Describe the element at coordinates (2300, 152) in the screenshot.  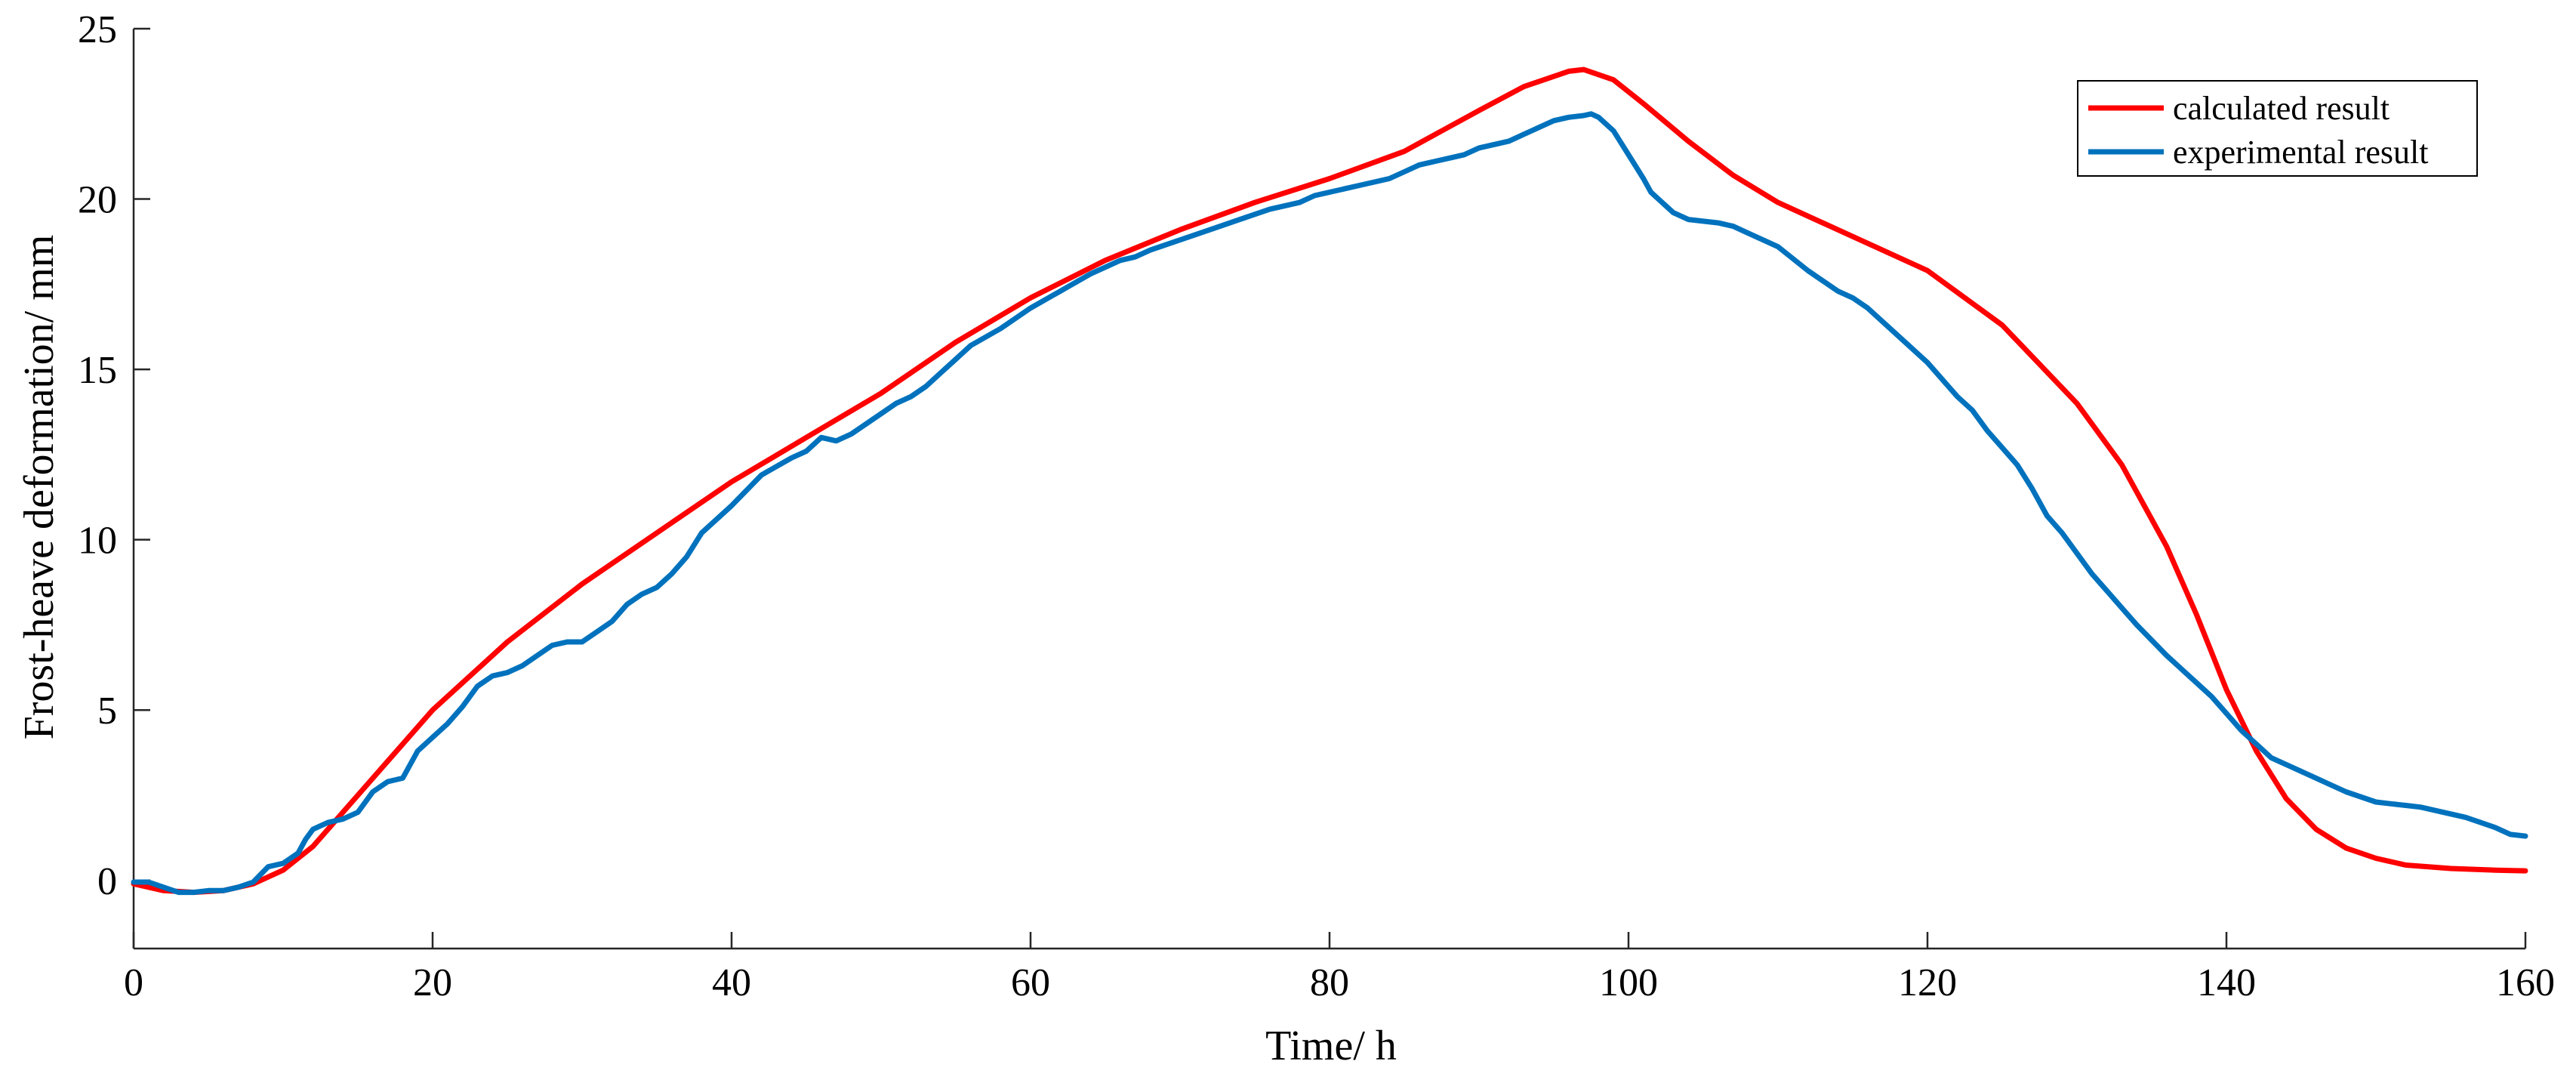
I see `legend-label-experimental: experimental result` at that location.